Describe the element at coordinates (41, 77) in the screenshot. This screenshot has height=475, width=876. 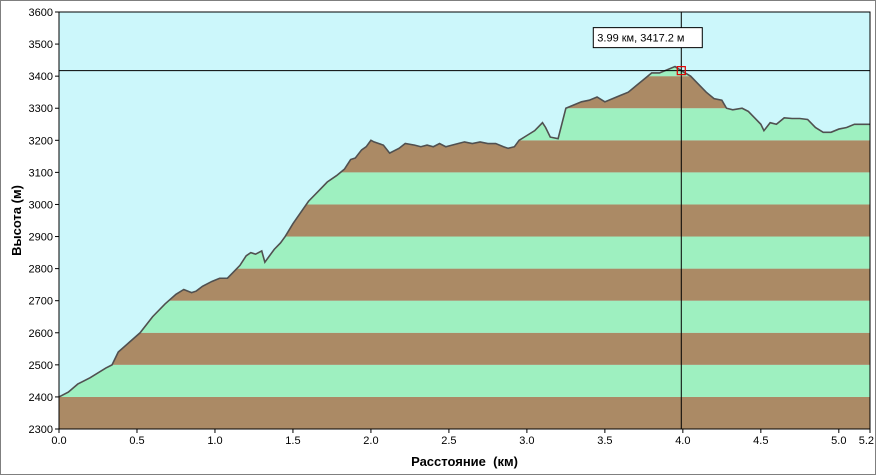
I see `y-tick-label: 3400` at that location.